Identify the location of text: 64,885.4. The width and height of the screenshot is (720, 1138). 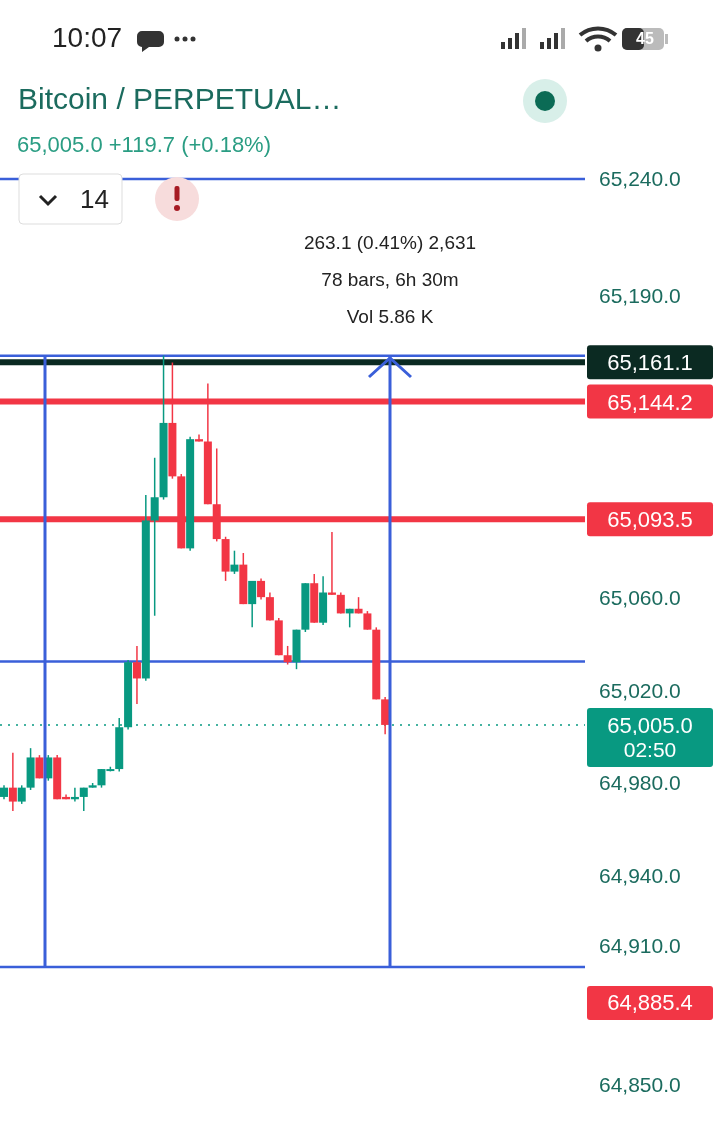
(650, 1003).